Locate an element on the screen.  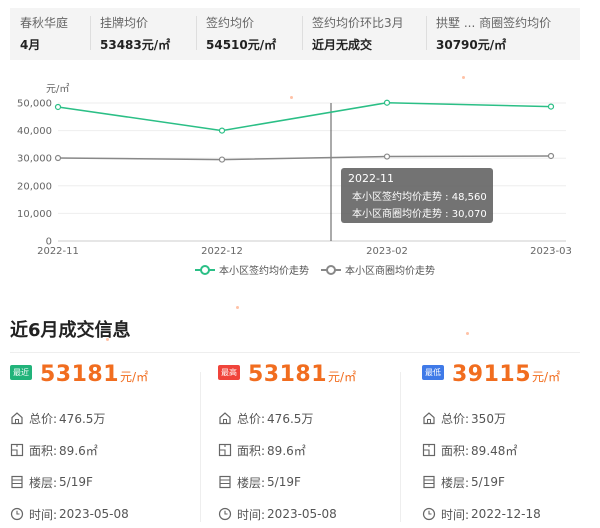
info-total: 总价: 476.5万 is located at coordinates (309, 418).